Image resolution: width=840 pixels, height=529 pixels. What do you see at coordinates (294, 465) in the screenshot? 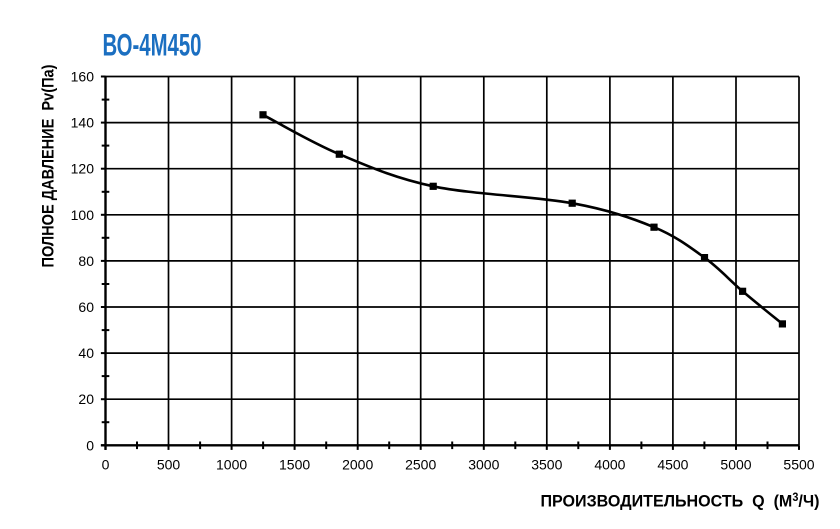
I see `svg-text: 1500` at bounding box center [294, 465].